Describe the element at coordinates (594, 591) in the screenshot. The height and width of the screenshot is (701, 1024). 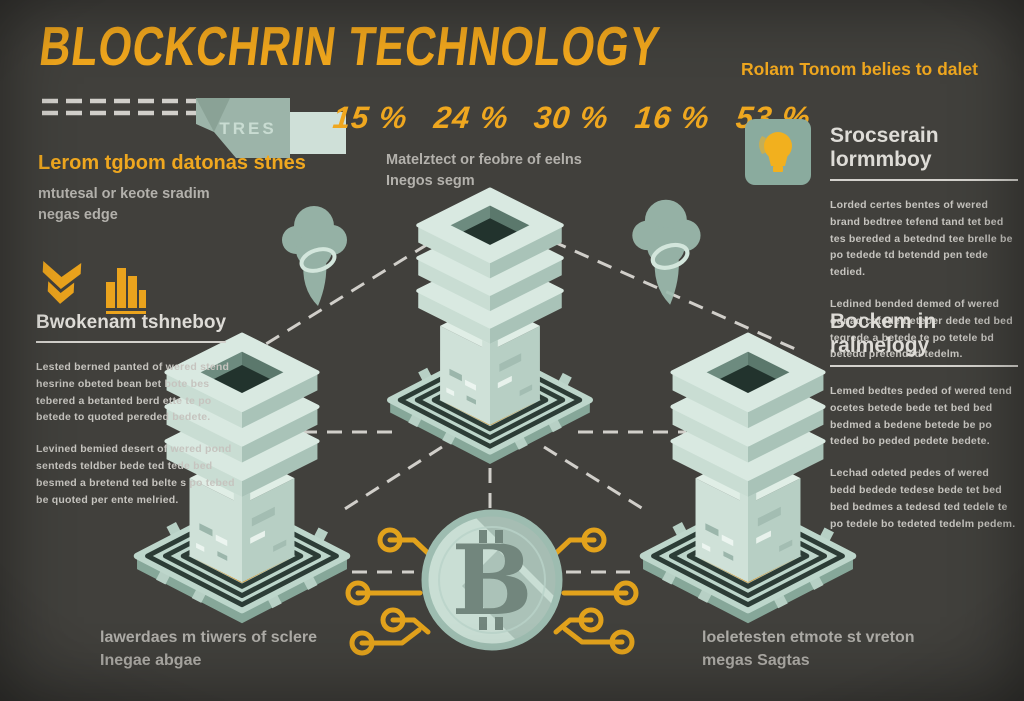
I see `circuit-right` at that location.